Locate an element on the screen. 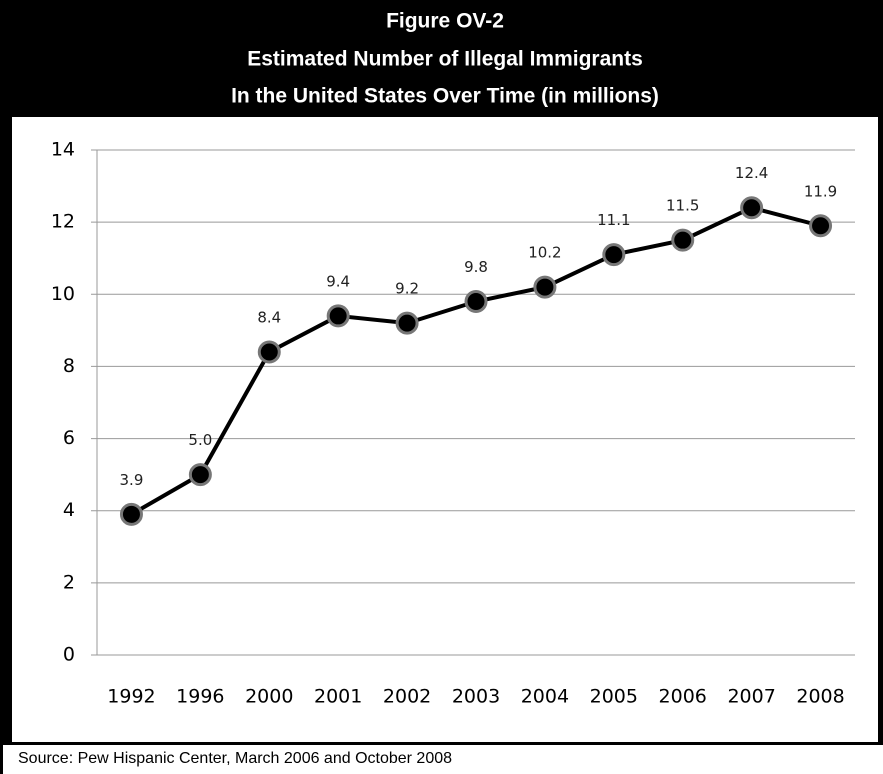  data-label: 10.2 is located at coordinates (544, 253).